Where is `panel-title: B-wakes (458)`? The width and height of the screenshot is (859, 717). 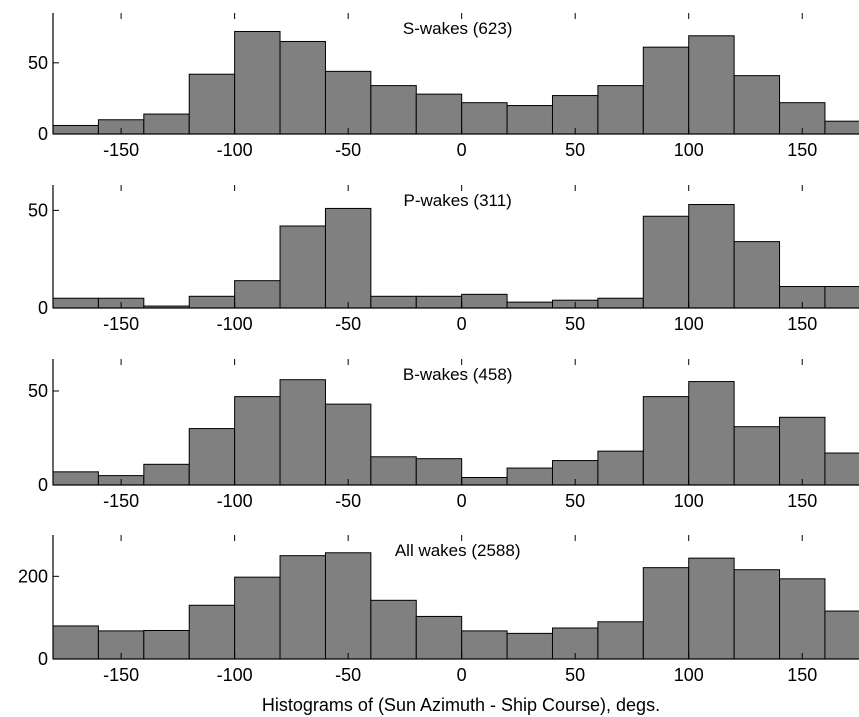 panel-title: B-wakes (458) is located at coordinates (458, 374).